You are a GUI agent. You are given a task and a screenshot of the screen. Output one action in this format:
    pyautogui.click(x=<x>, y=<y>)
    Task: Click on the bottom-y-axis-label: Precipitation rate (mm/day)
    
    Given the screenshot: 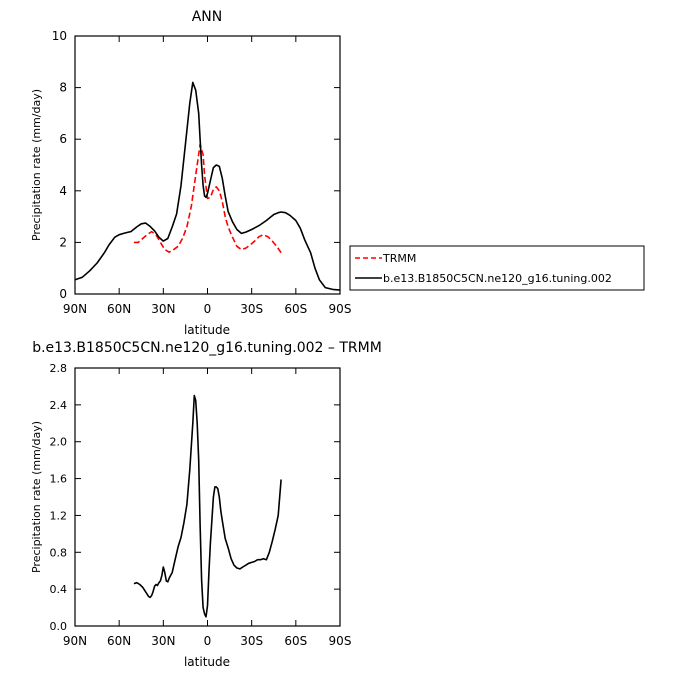 What is the action you would take?
    pyautogui.click(x=36, y=497)
    